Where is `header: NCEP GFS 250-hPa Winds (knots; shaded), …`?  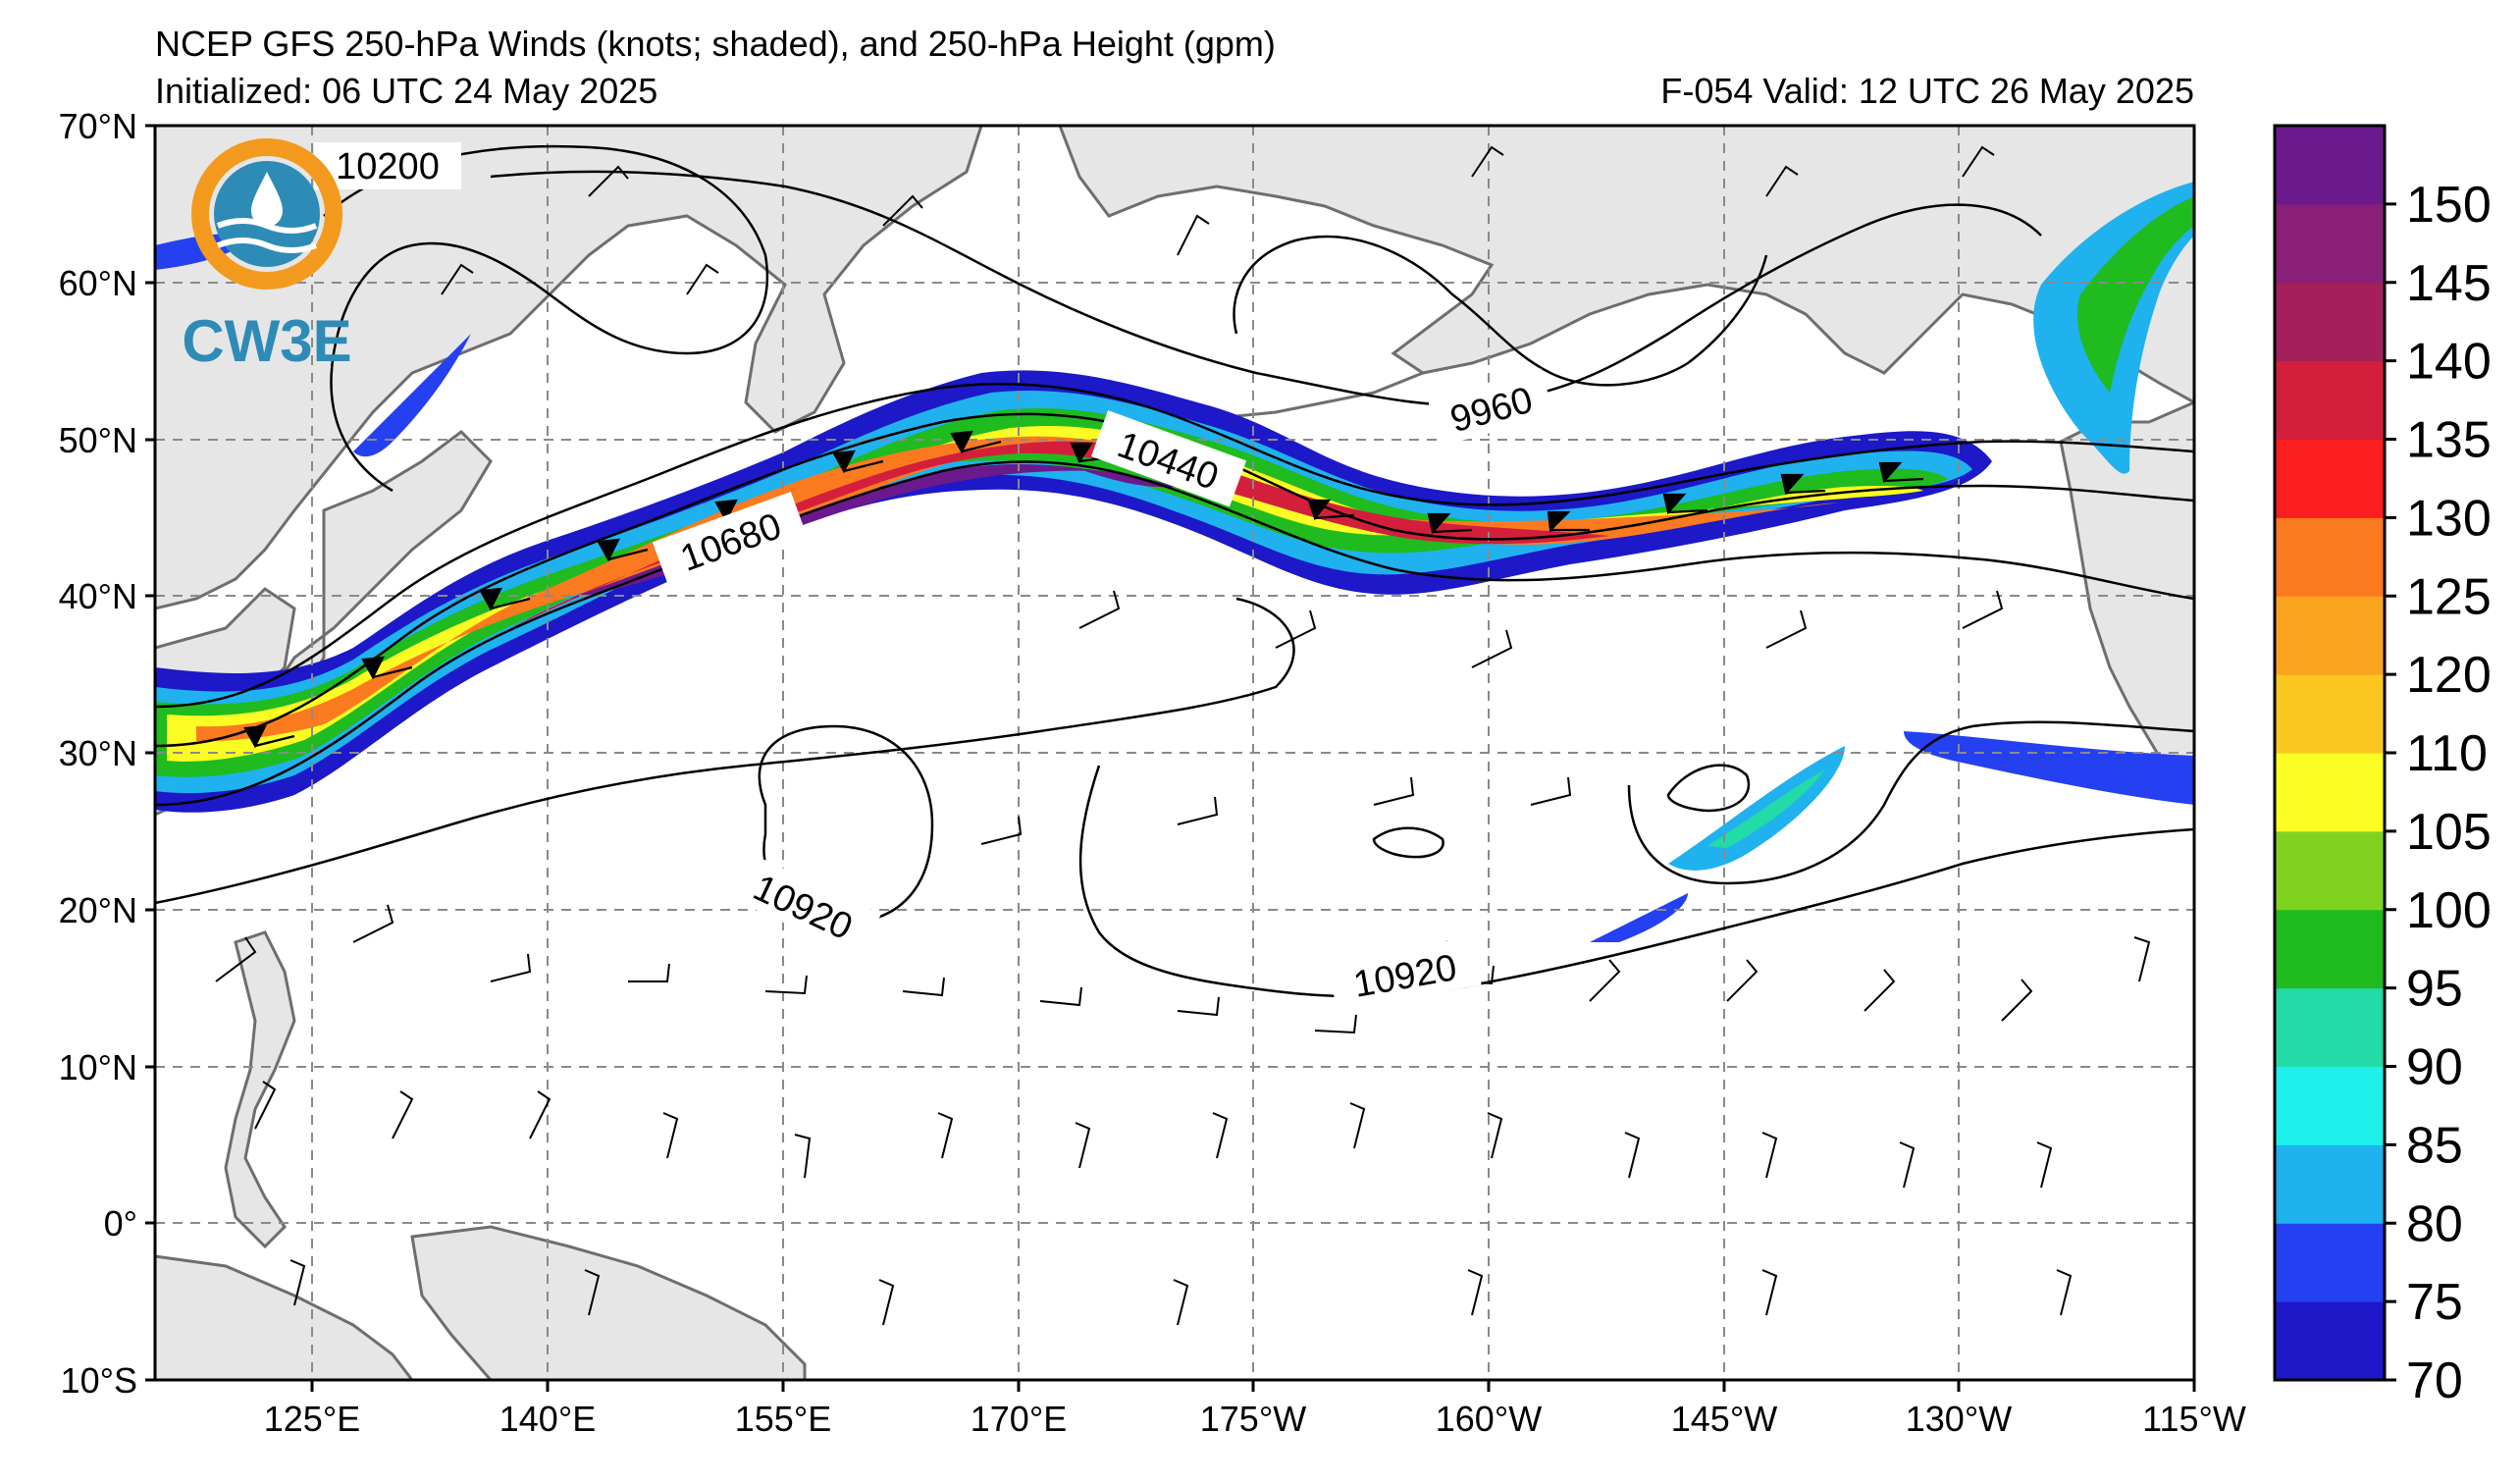
header: NCEP GFS 250-hPa Winds (knots; shaded), … is located at coordinates (1174, 67).